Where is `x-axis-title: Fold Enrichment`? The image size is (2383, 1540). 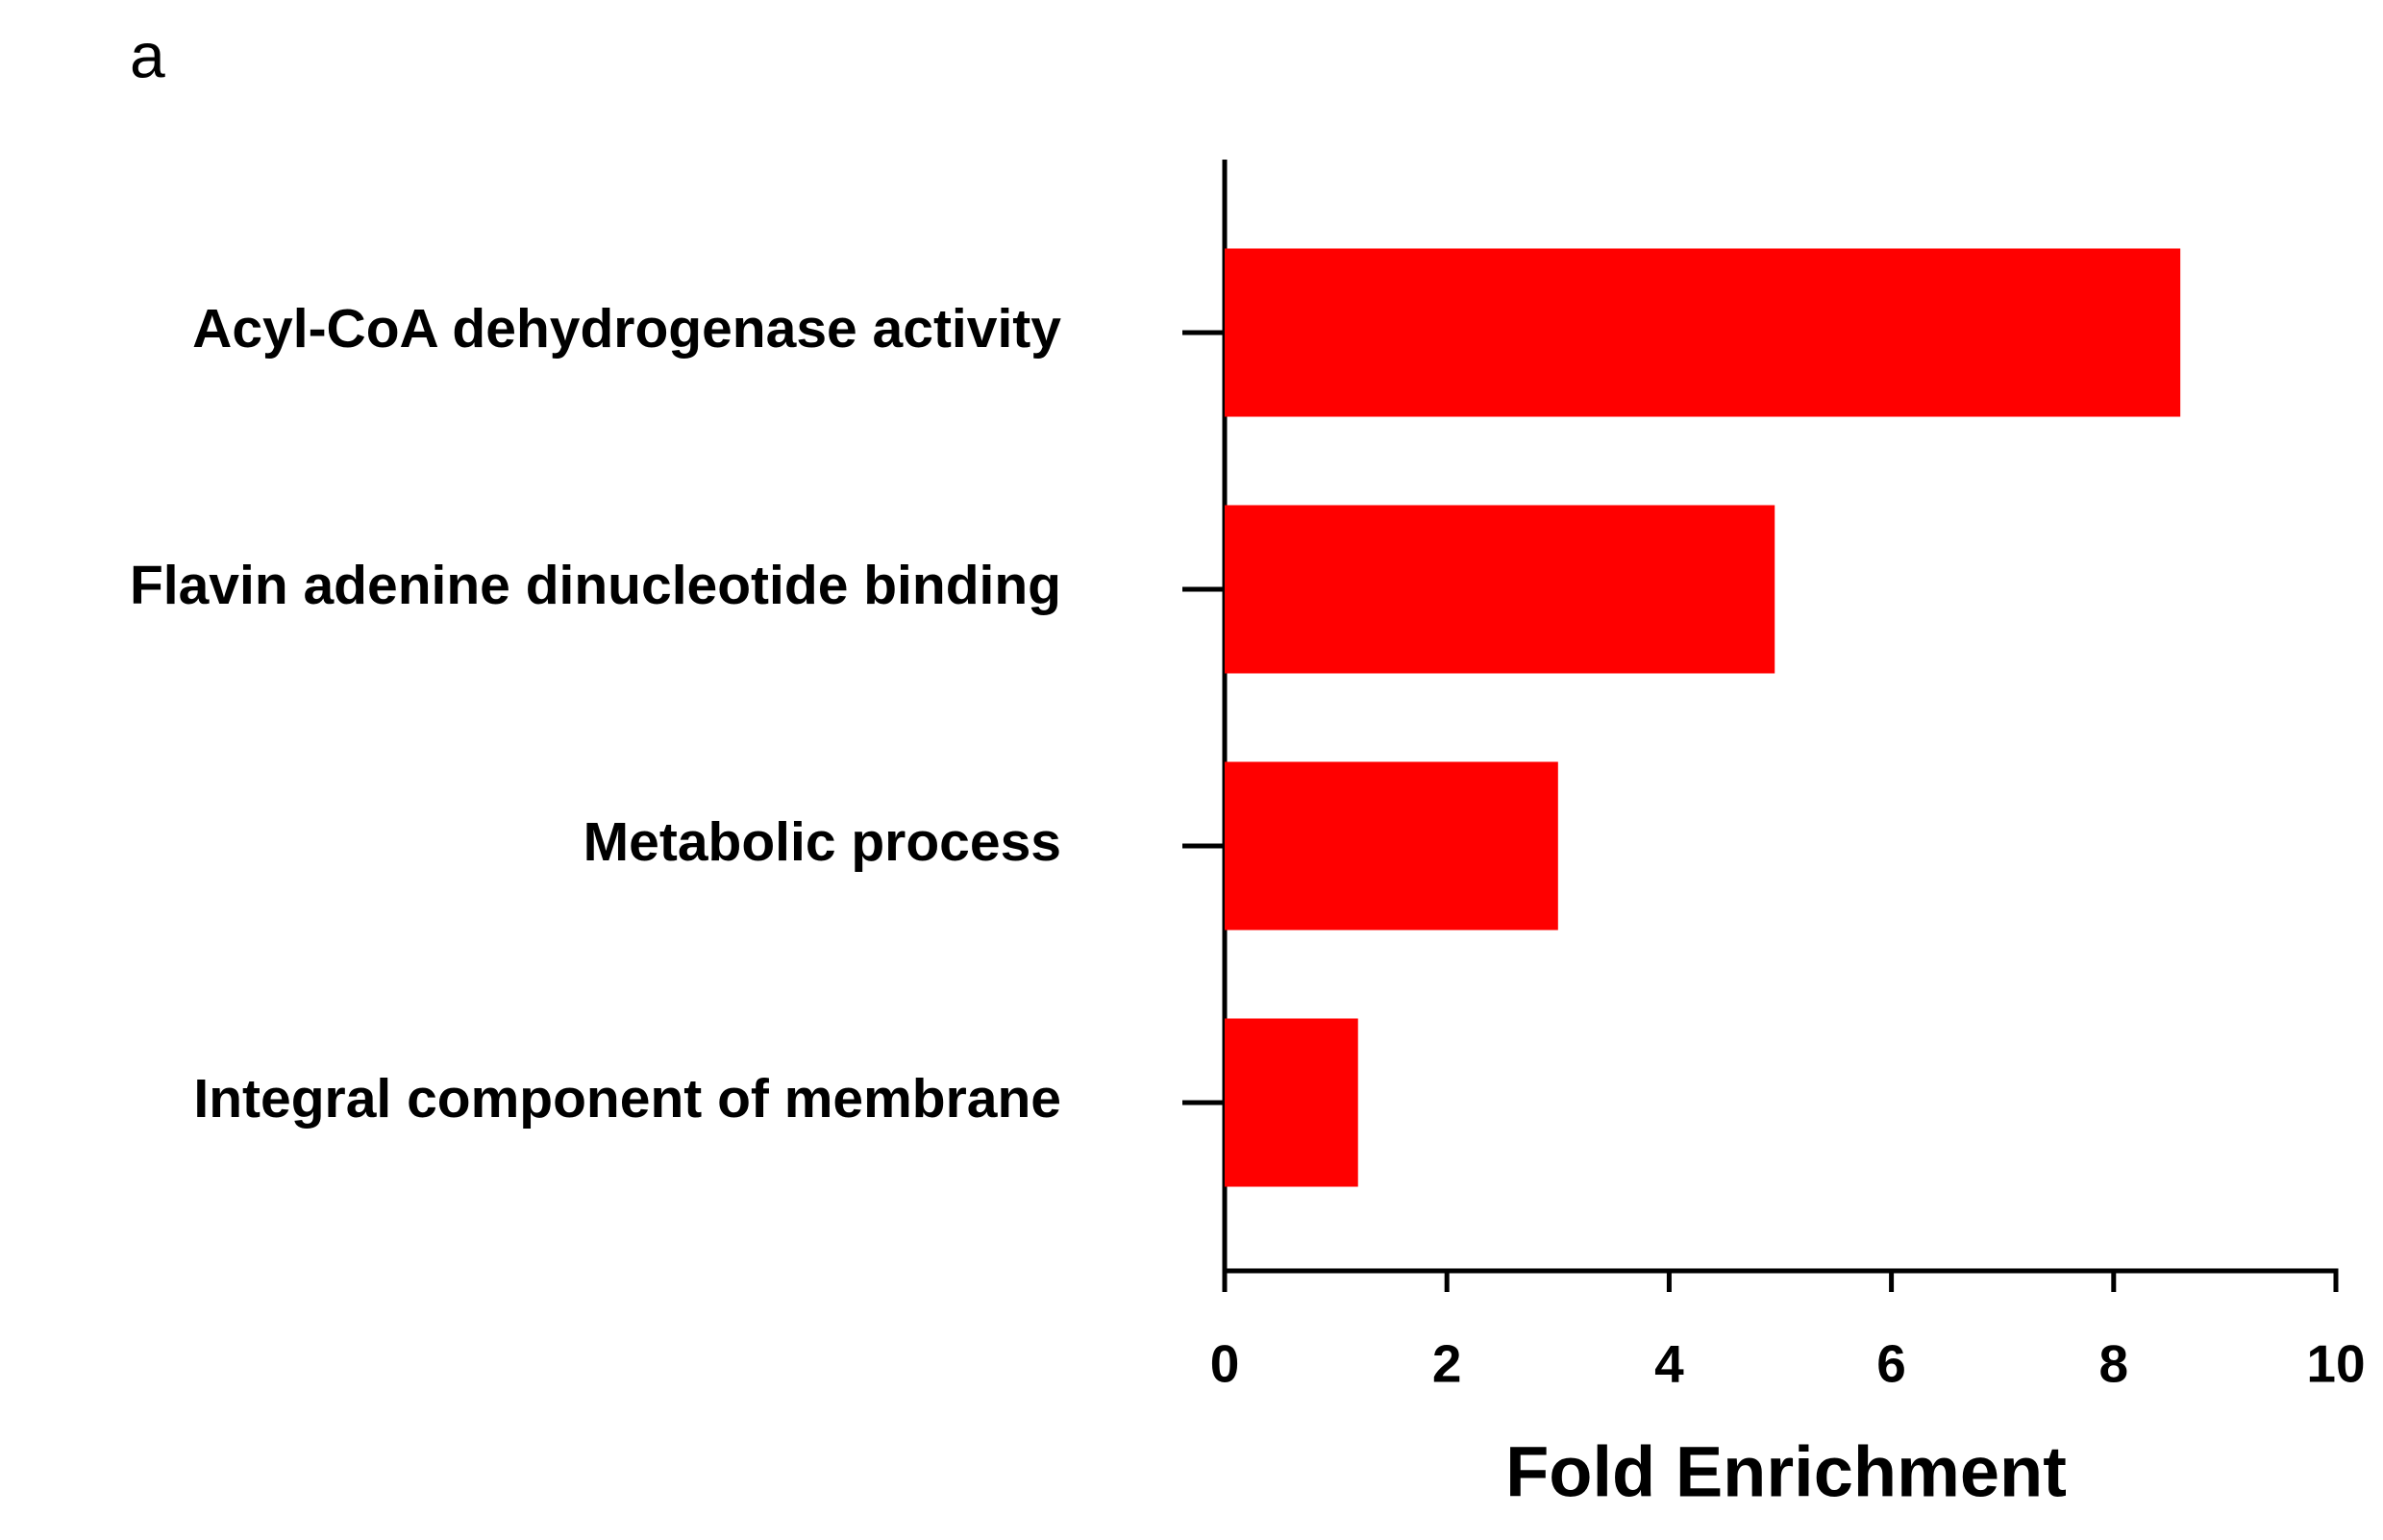 x-axis-title: Fold Enrichment is located at coordinates (1786, 1472).